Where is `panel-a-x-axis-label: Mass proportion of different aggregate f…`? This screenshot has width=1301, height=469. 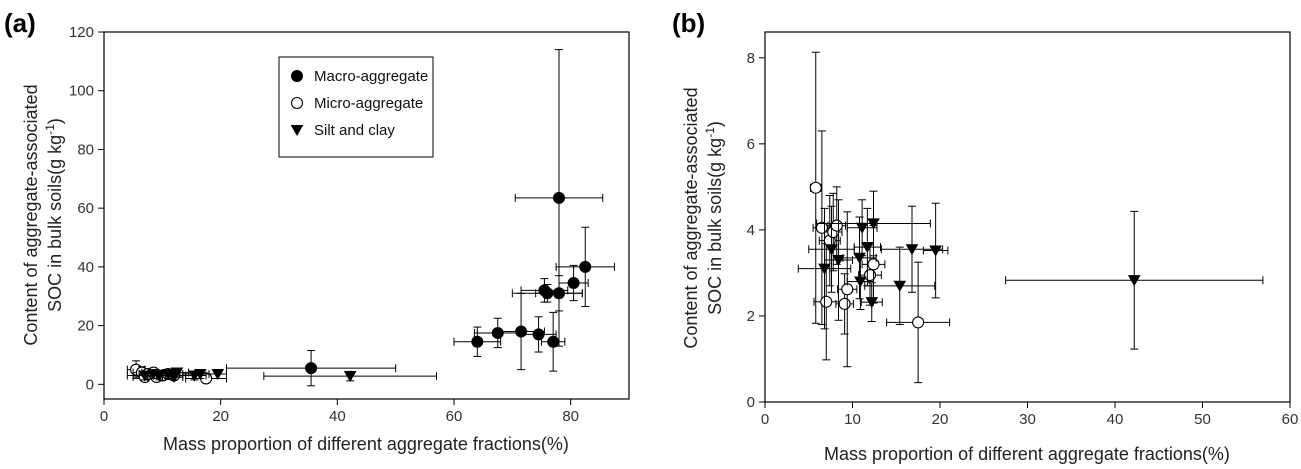 panel-a-x-axis-label: Mass proportion of different aggregate f… is located at coordinates (366, 444).